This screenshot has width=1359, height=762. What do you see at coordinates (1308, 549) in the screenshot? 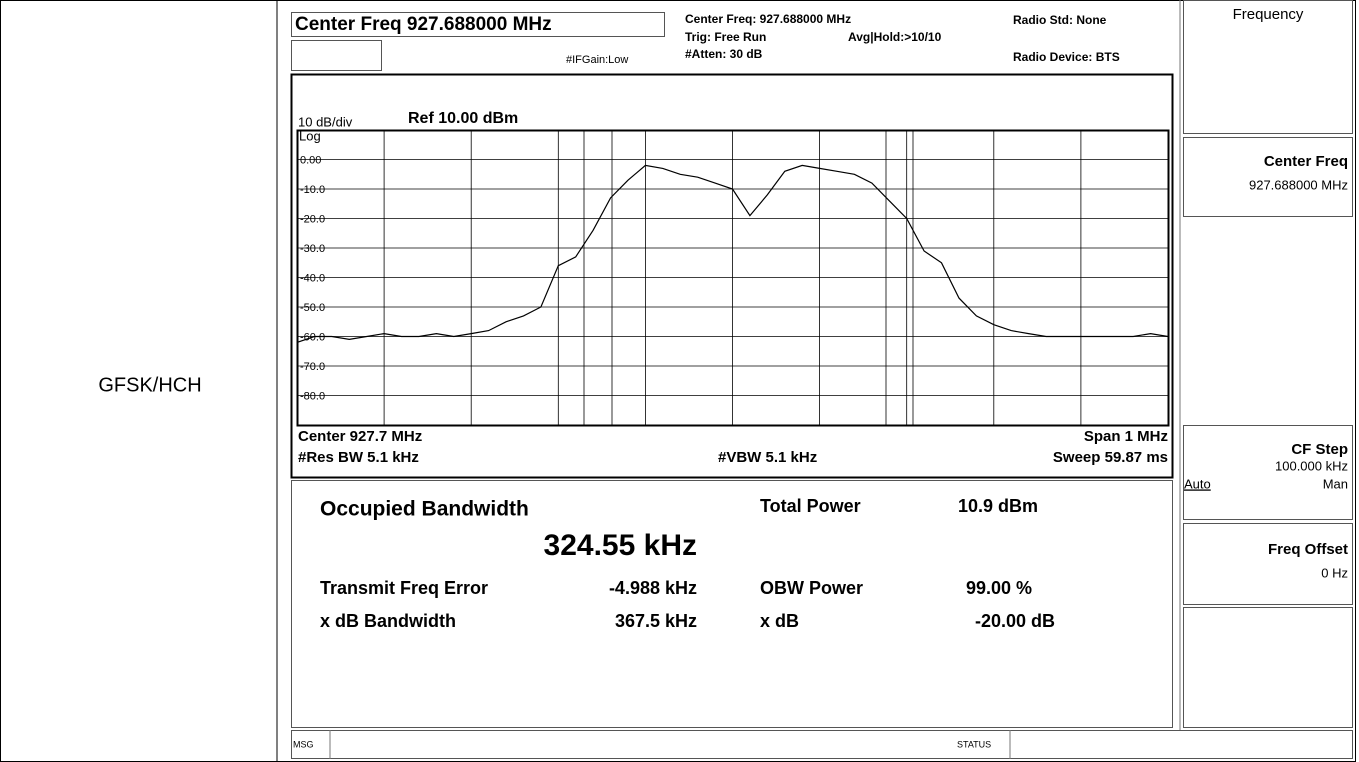
I see `softkey-label: Freq Offset` at bounding box center [1308, 549].